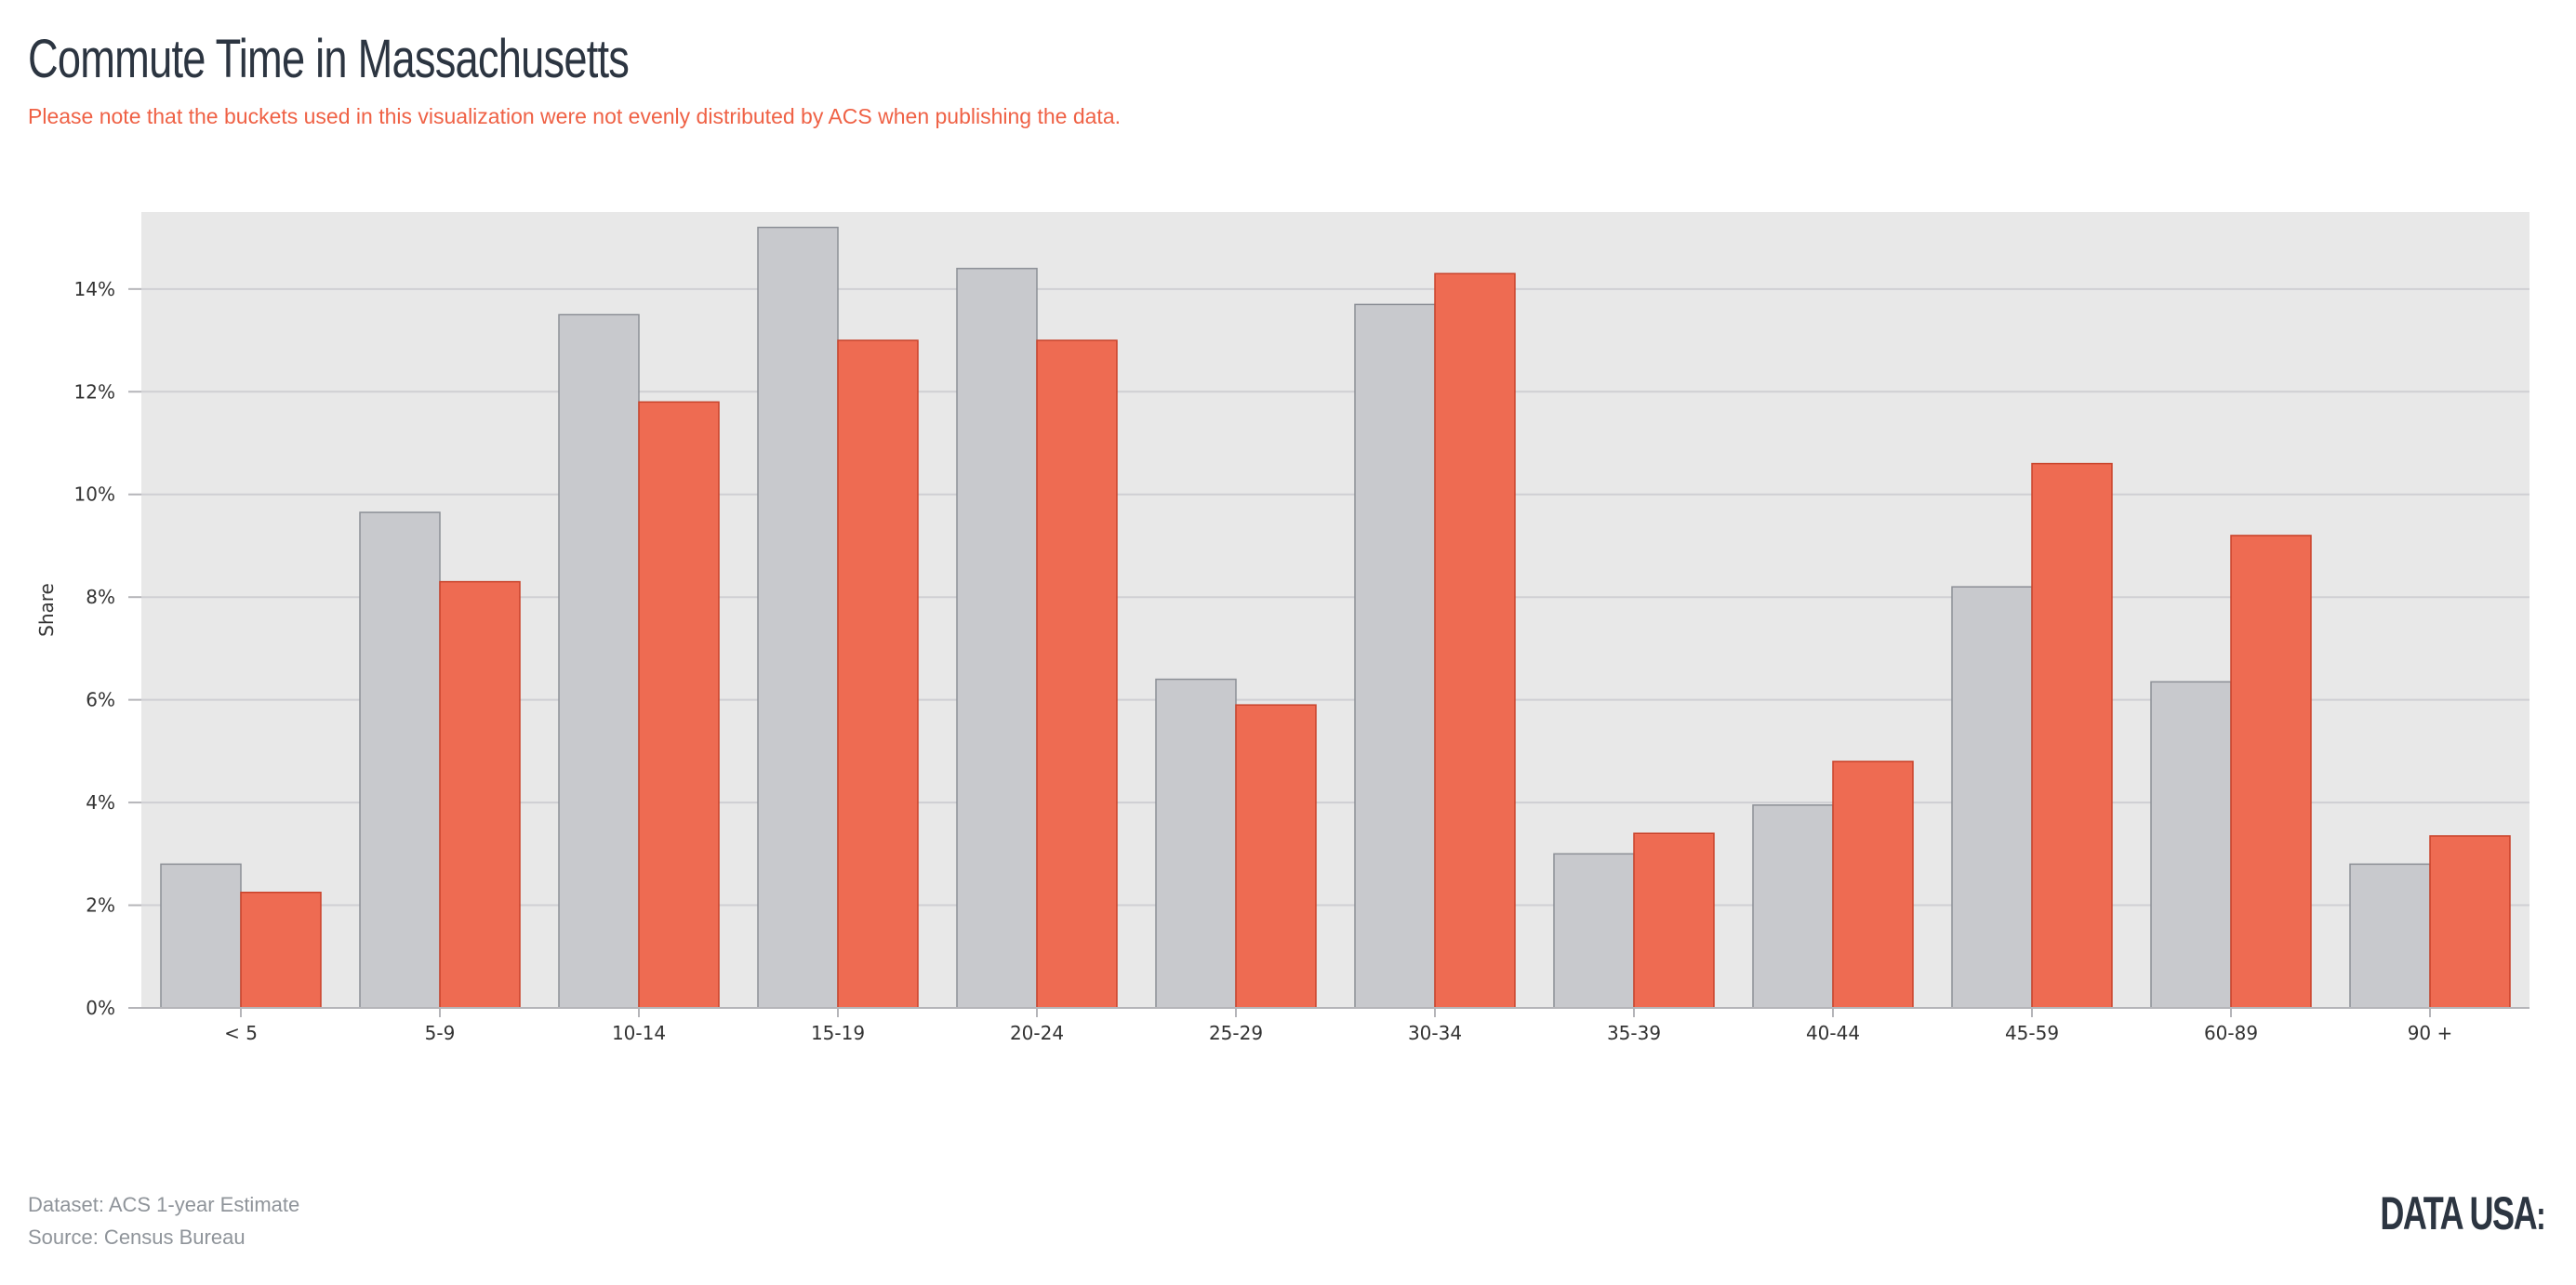  What do you see at coordinates (1435, 1033) in the screenshot?
I see `x-tick-label: 30-34` at bounding box center [1435, 1033].